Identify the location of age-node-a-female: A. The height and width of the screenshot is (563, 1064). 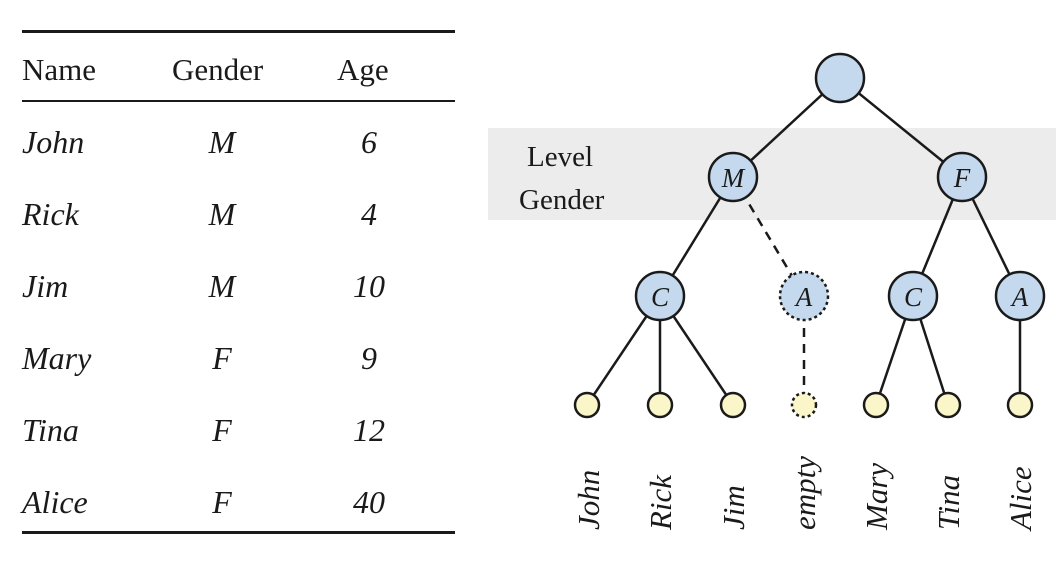
(1020, 296).